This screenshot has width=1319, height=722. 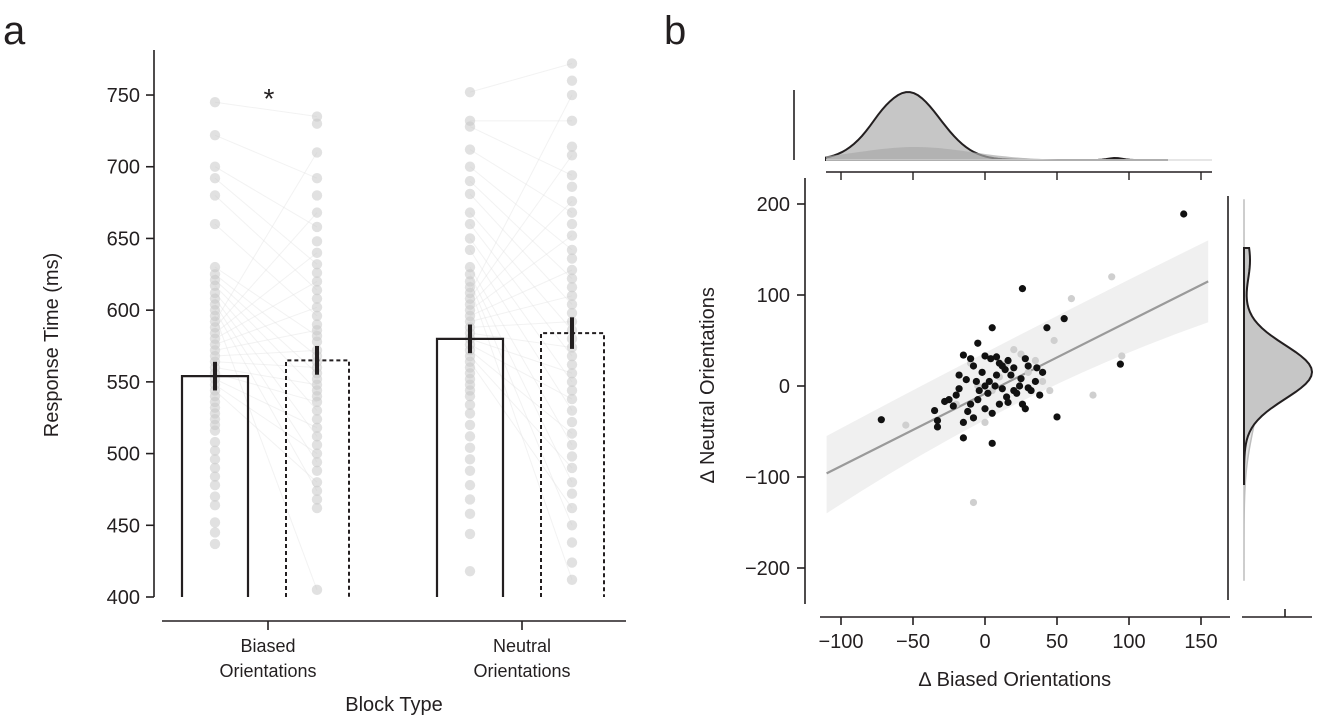 I want to click on regression-line, so click(x=1017, y=377).